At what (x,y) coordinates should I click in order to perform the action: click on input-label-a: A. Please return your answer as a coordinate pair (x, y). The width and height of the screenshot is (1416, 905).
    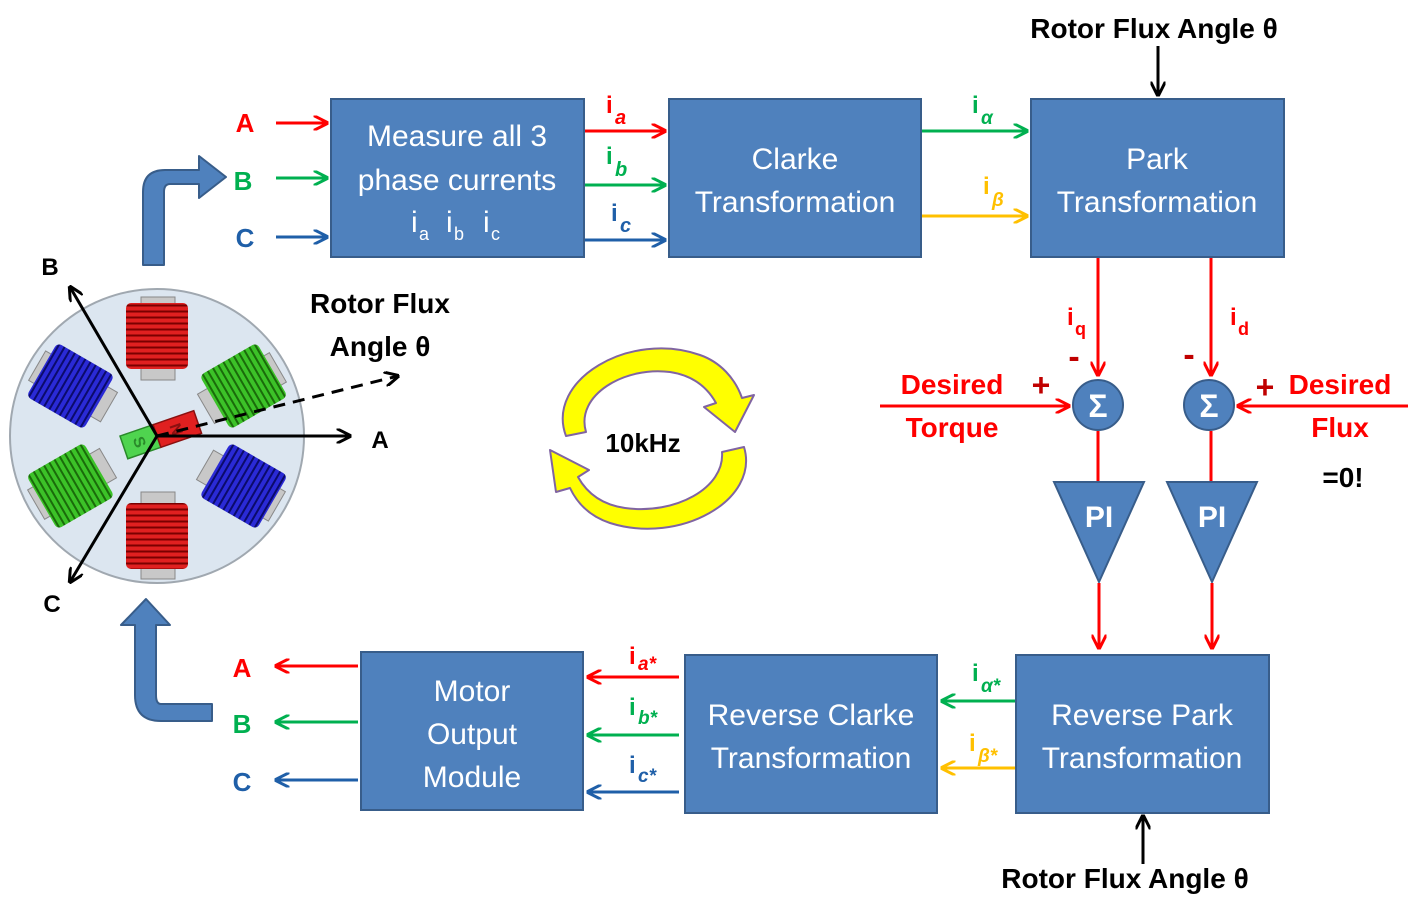
    Looking at the image, I should click on (245, 123).